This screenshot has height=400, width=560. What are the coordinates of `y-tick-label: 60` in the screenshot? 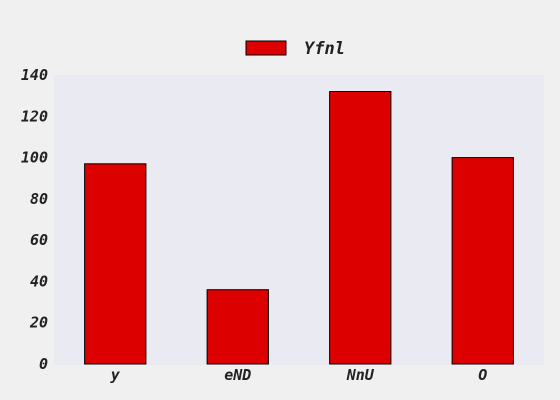 It's located at (39, 240).